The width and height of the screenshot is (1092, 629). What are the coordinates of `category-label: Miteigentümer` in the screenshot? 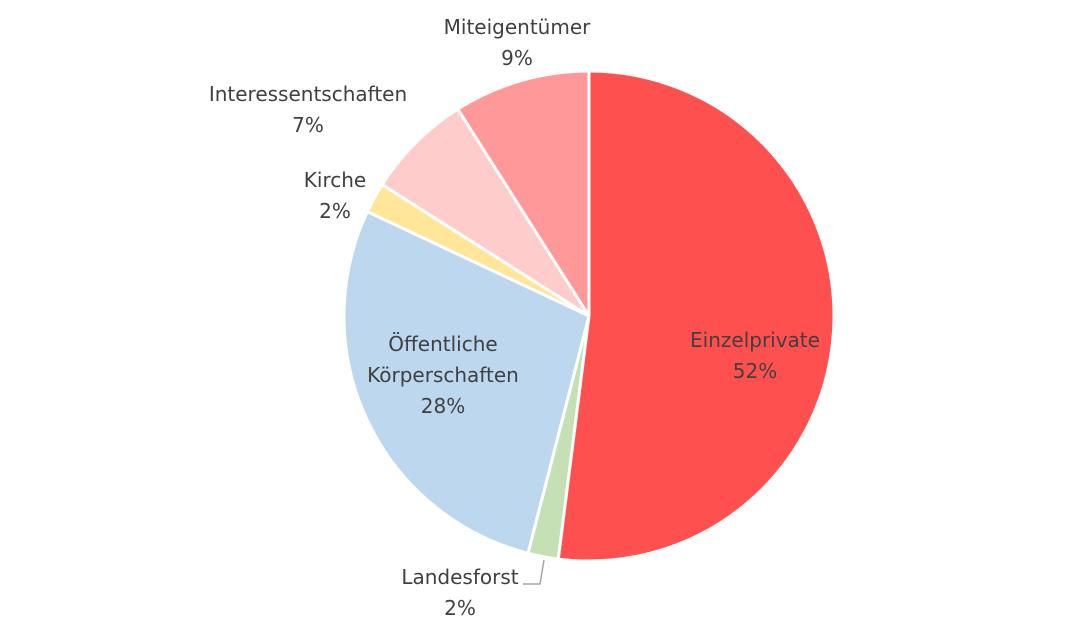 It's located at (517, 27).